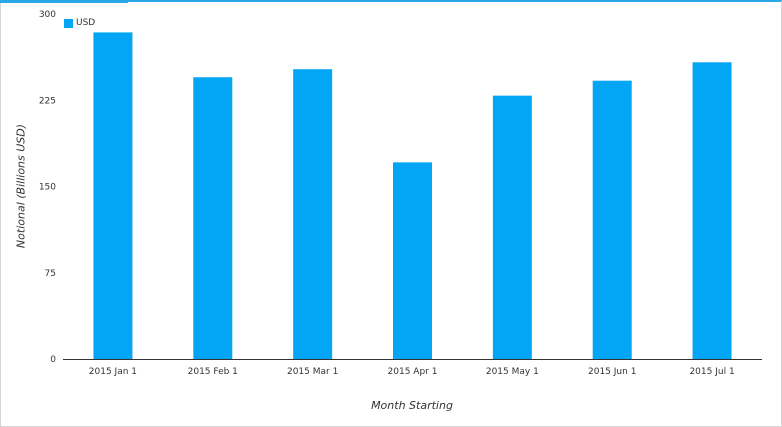  Describe the element at coordinates (64, 1) in the screenshot. I see `top-accent-line` at that location.